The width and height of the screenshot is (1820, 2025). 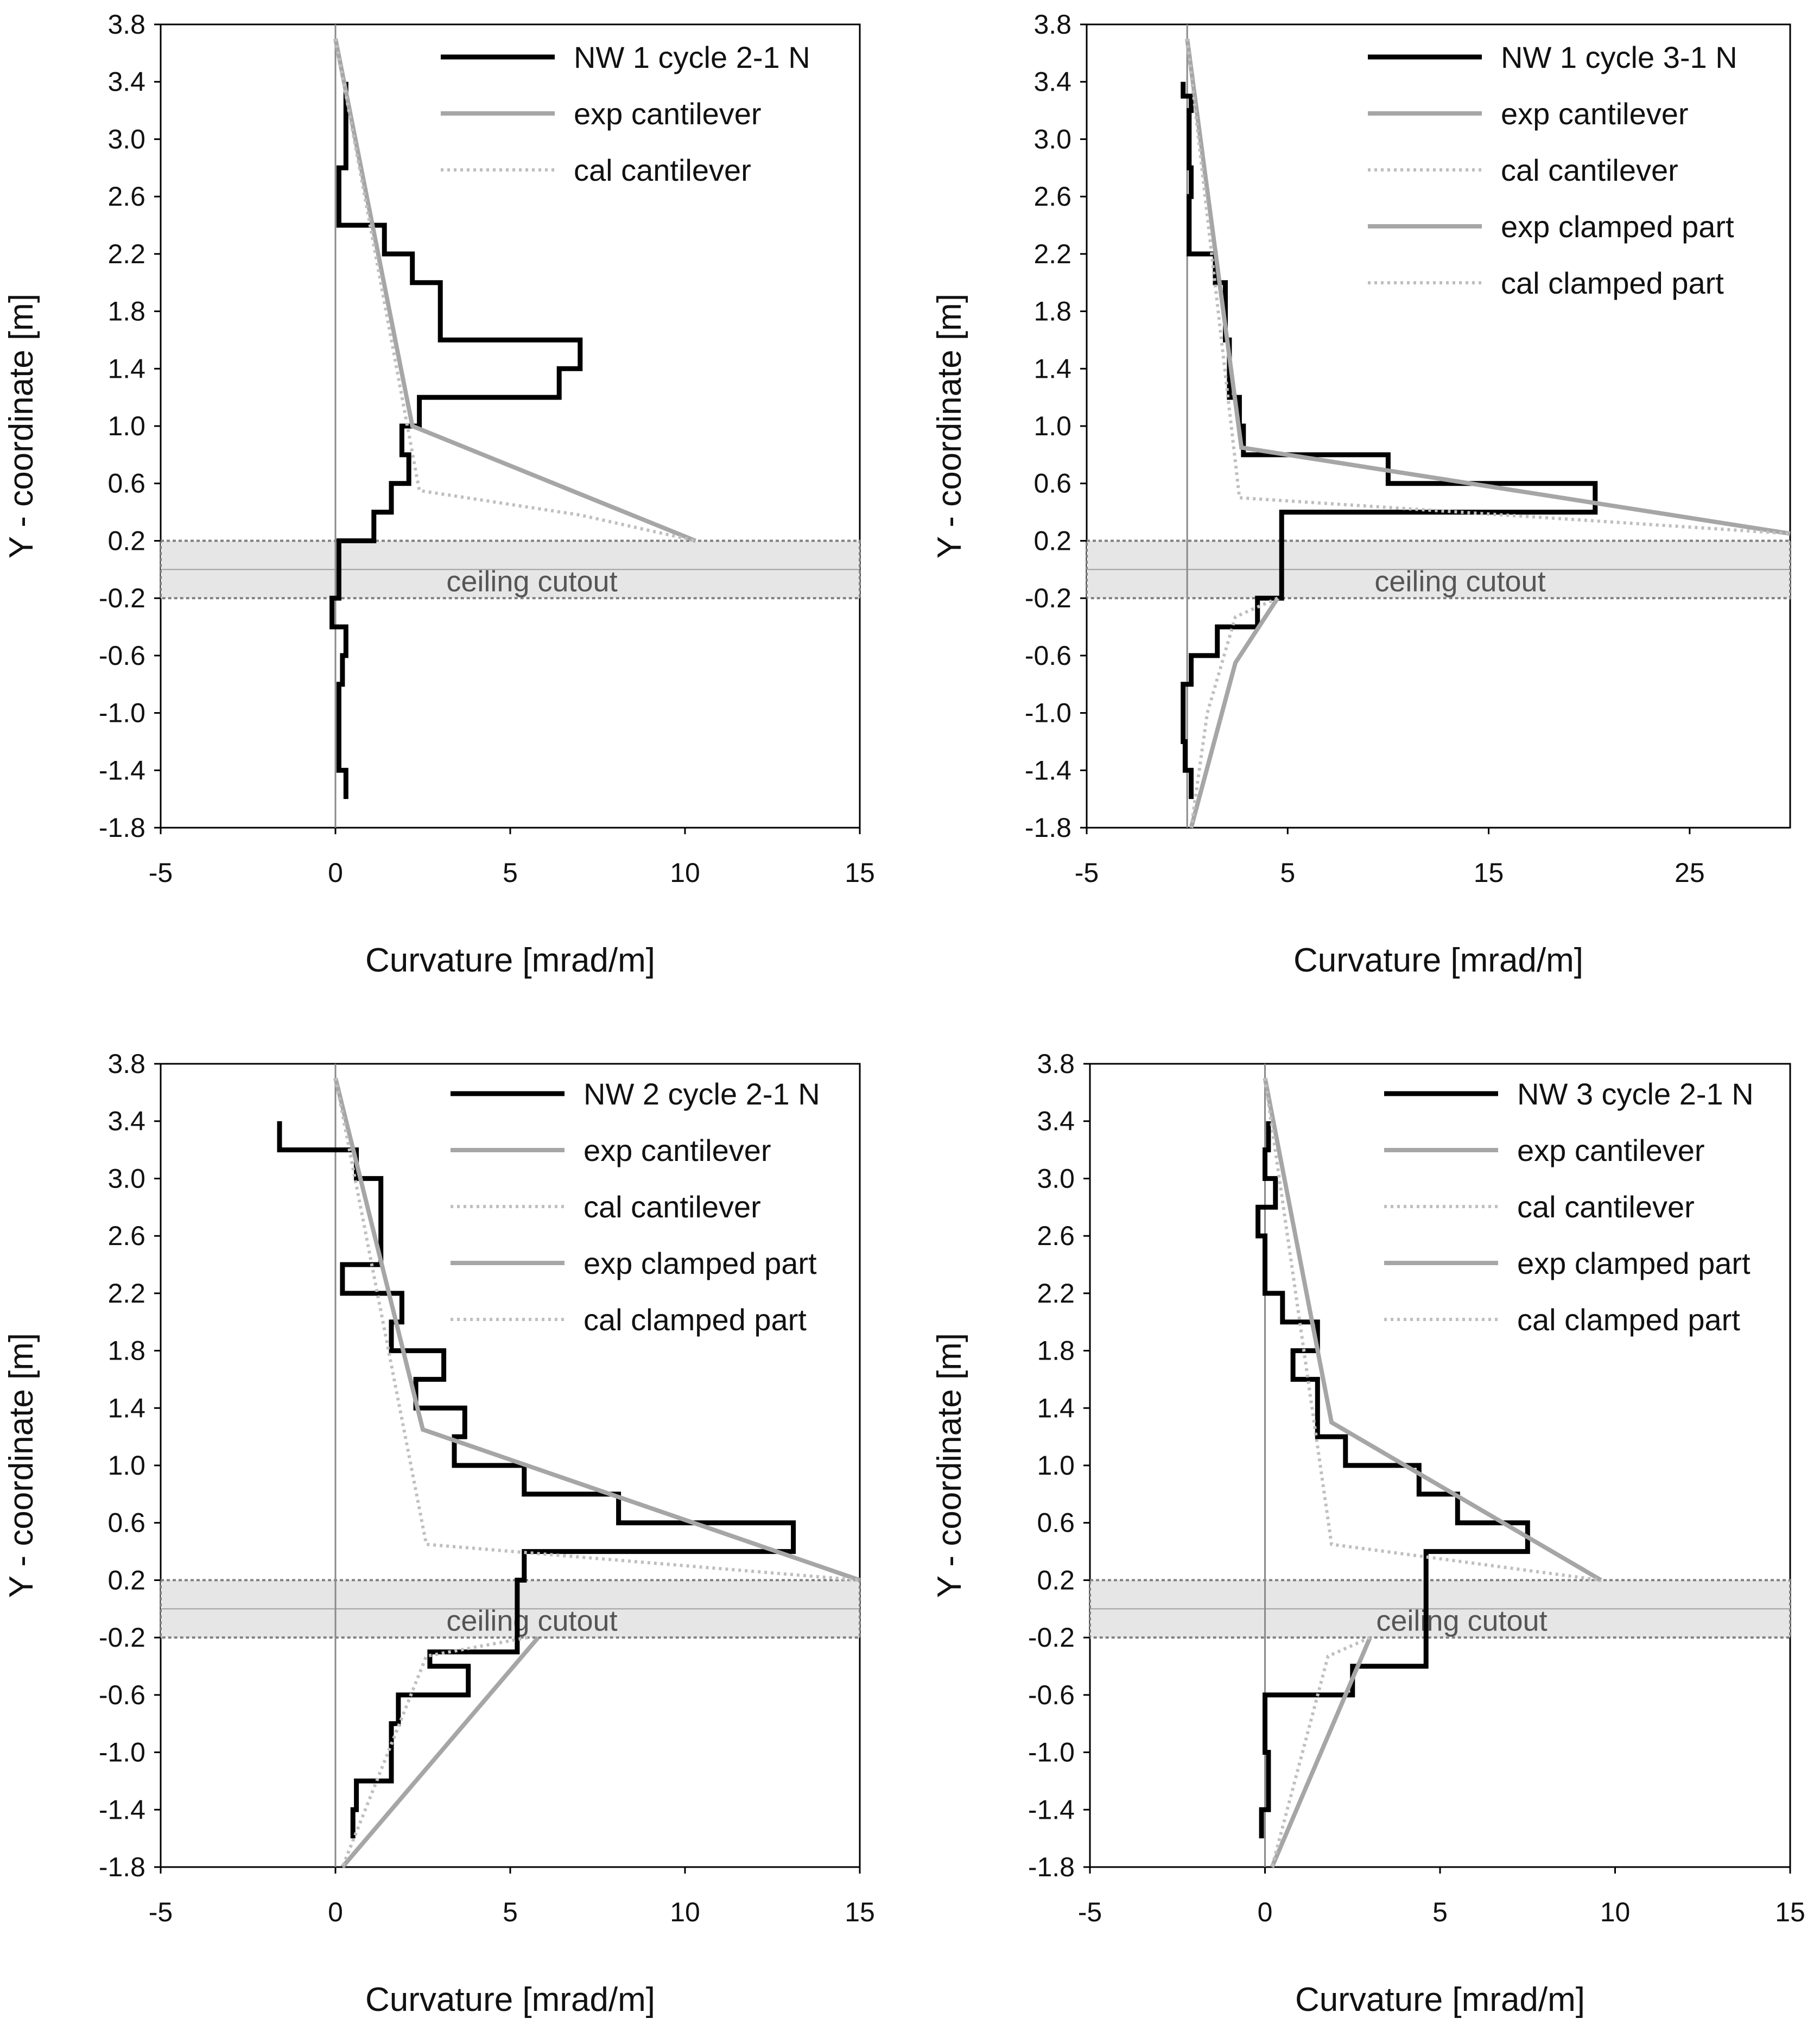 What do you see at coordinates (702, 1094) in the screenshot?
I see `legend-label: NW 2 cycle 2-1 N` at bounding box center [702, 1094].